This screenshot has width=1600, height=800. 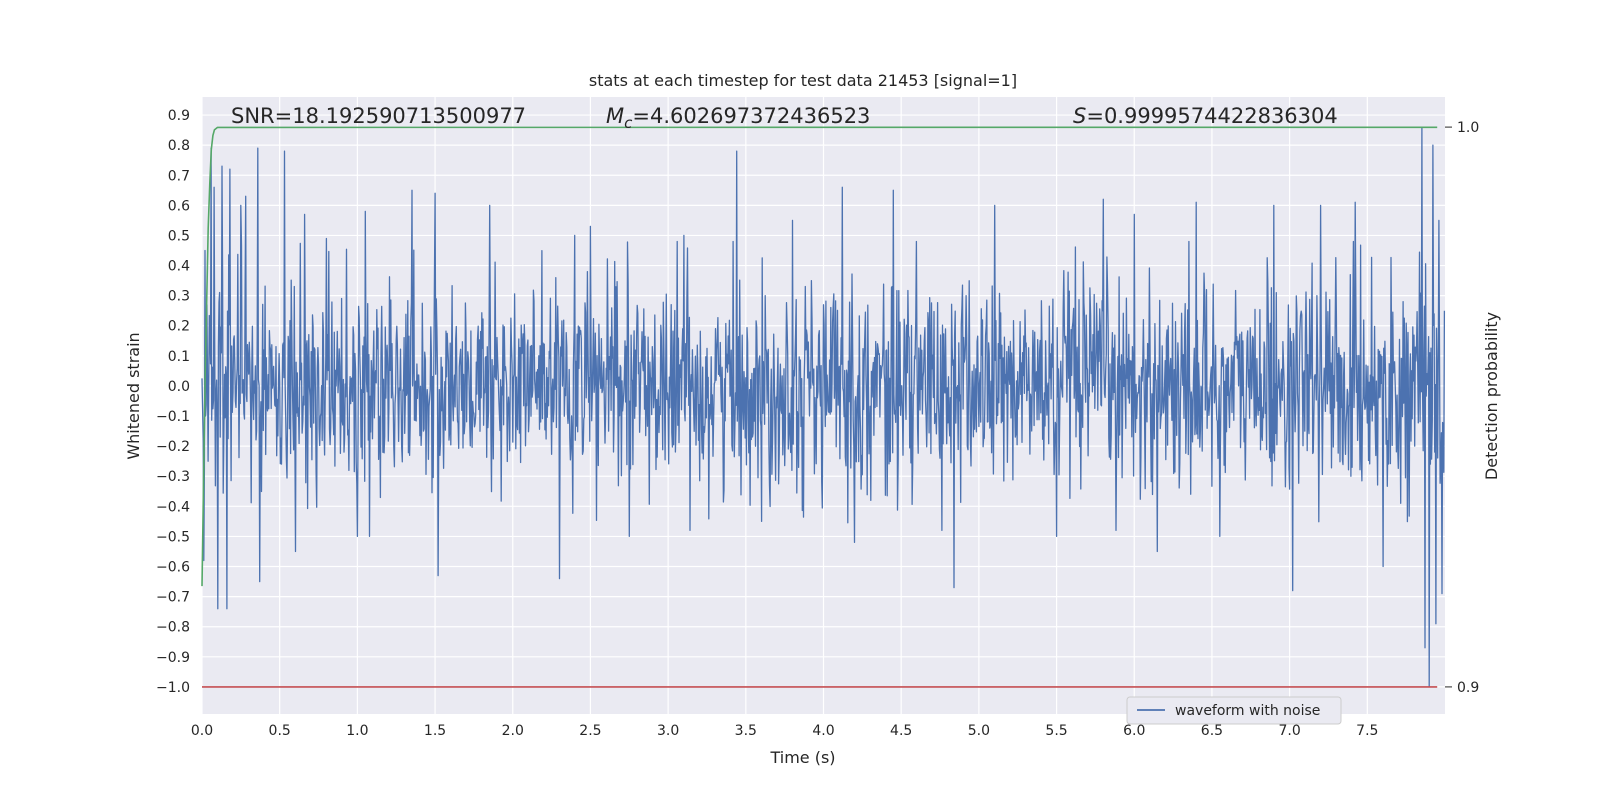 What do you see at coordinates (173, 598) in the screenshot?
I see `y-tick-label: −0.7` at bounding box center [173, 598].